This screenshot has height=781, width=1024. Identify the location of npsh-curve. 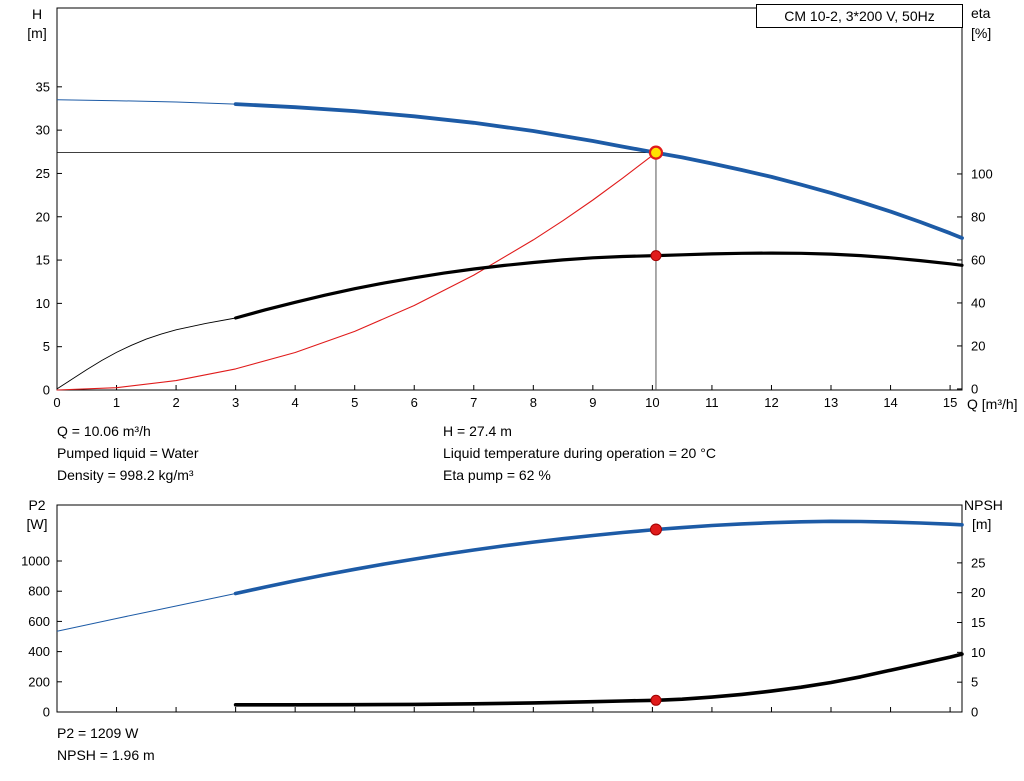
(598, 679).